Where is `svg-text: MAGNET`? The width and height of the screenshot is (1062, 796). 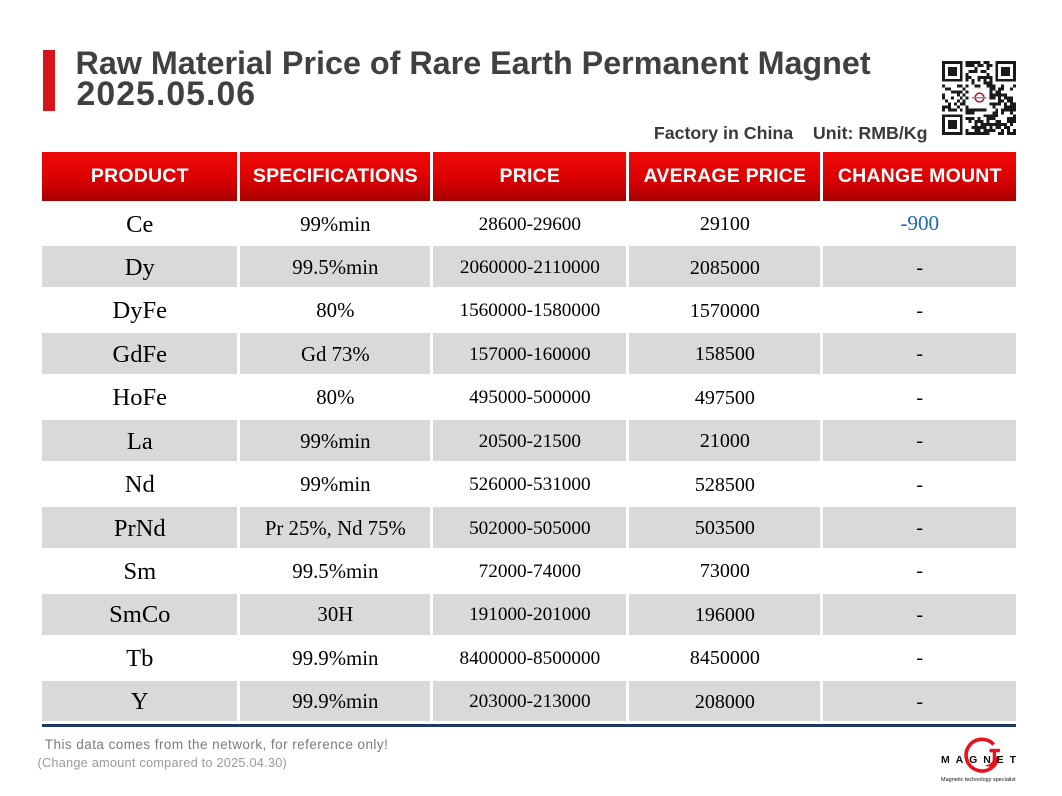 svg-text: MAGNET is located at coordinates (981, 760).